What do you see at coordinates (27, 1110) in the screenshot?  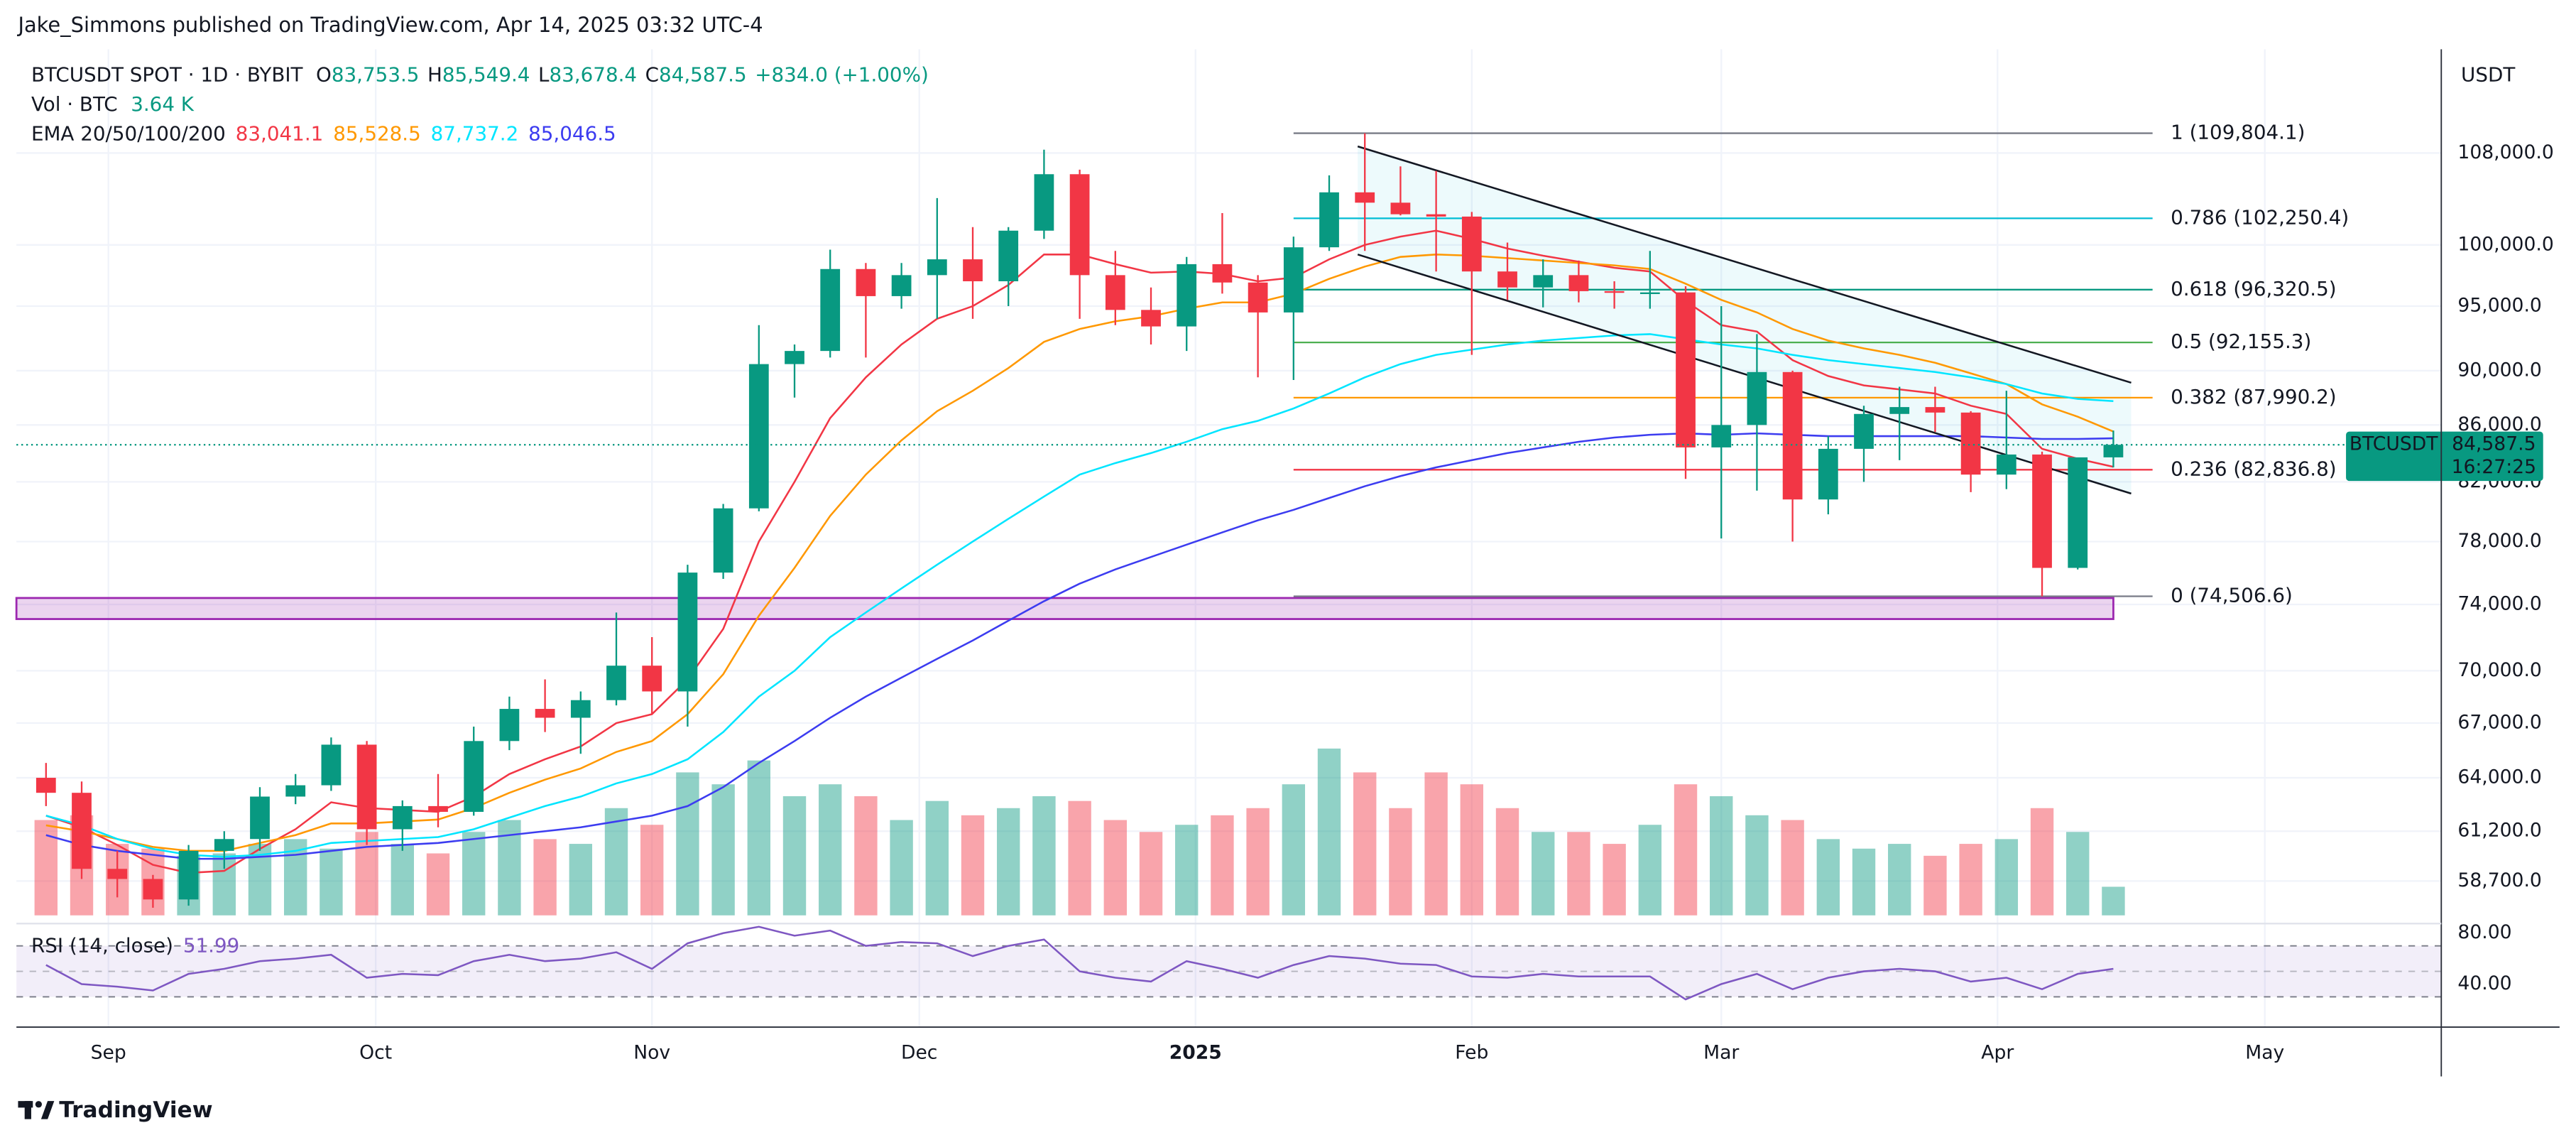 I see `logo-stem` at bounding box center [27, 1110].